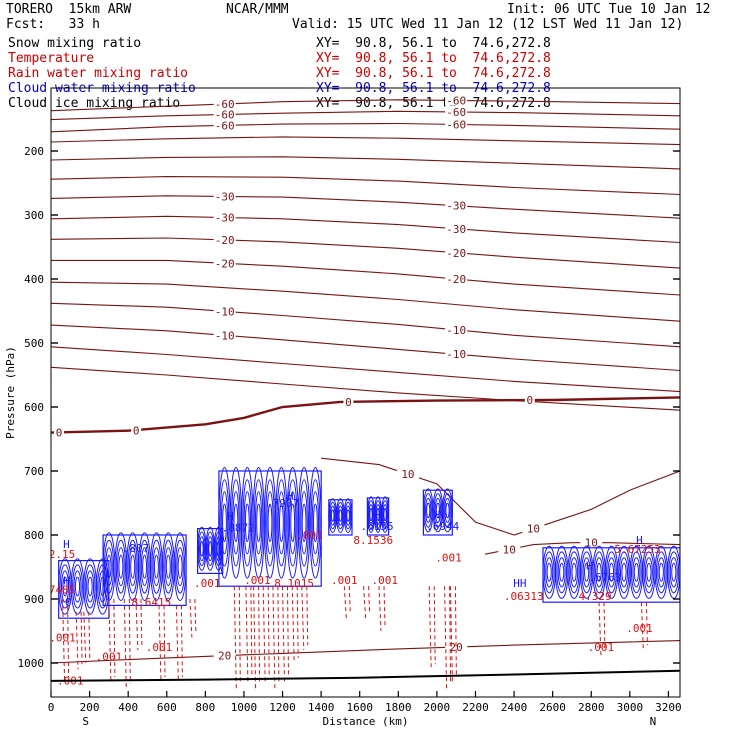 This screenshot has width=740, height=740. Describe the element at coordinates (34, 215) in the screenshot. I see `y-tick-label: 300` at that location.